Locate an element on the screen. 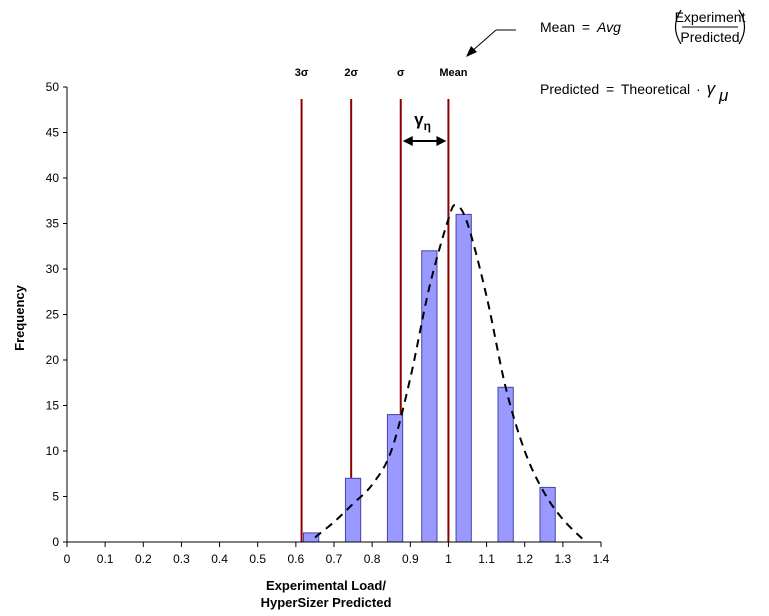  svg-text: Mean = Avg is located at coordinates (580, 27).